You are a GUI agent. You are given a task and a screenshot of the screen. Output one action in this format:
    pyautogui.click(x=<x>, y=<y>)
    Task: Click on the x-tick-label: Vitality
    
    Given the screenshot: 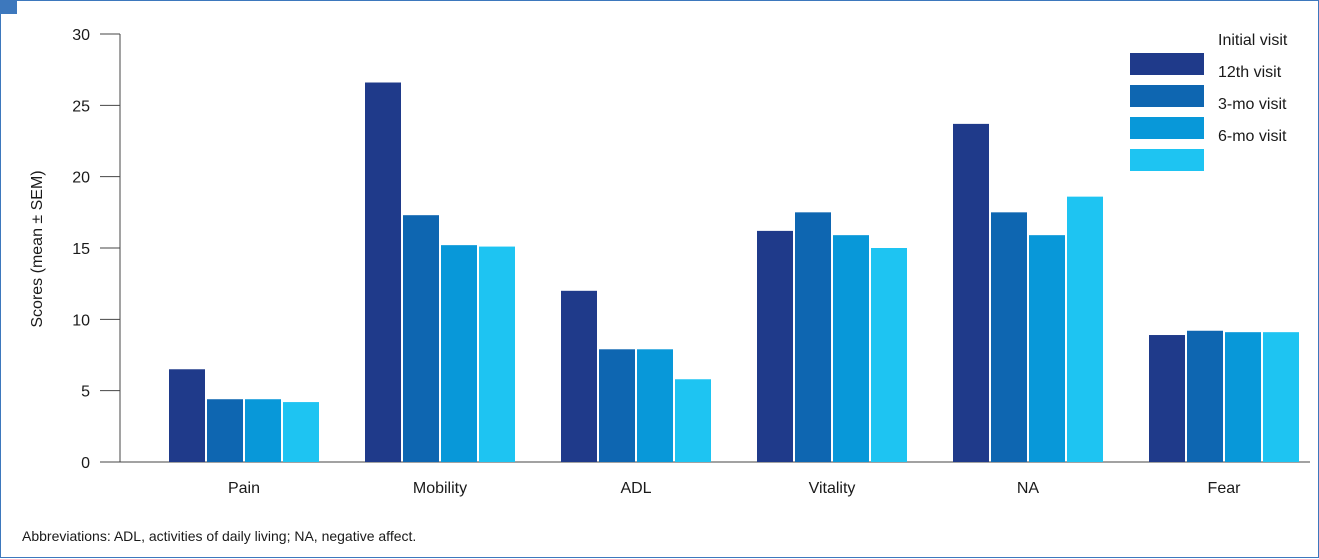 What is the action you would take?
    pyautogui.click(x=832, y=488)
    